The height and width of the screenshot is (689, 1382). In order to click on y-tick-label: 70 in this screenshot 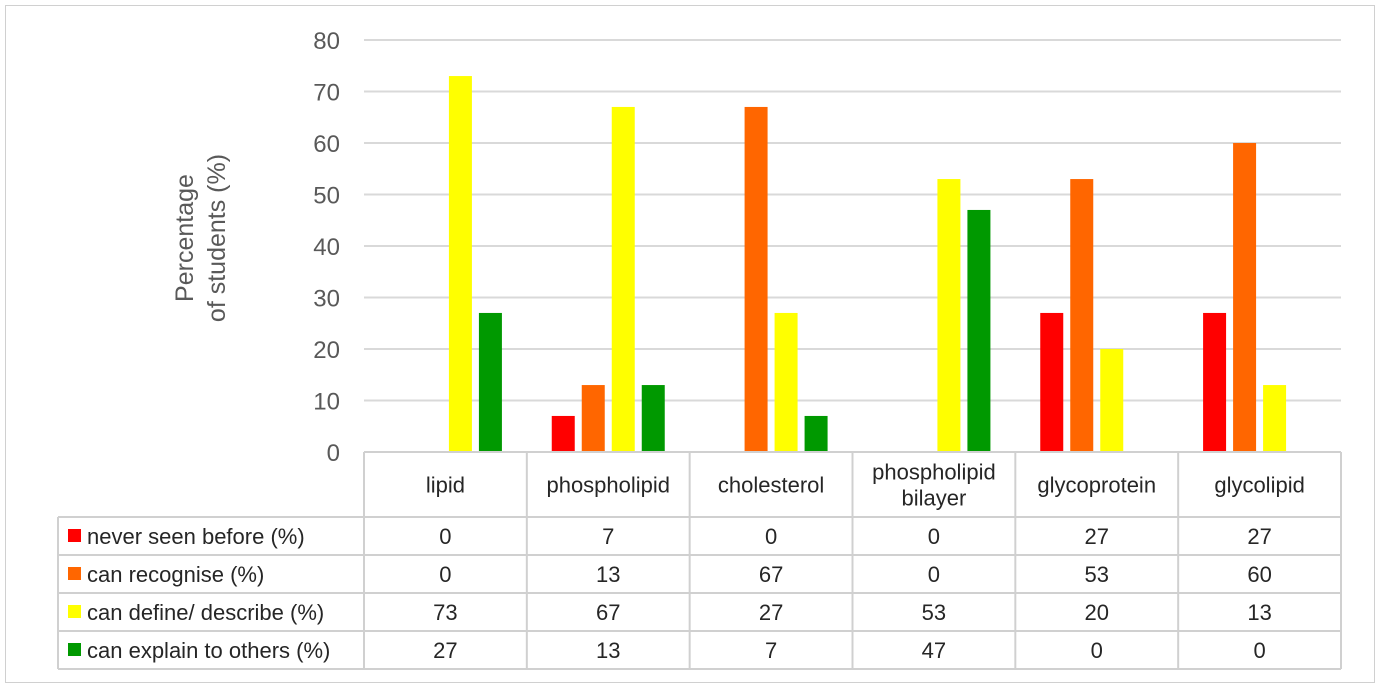, I will do `click(326, 93)`.